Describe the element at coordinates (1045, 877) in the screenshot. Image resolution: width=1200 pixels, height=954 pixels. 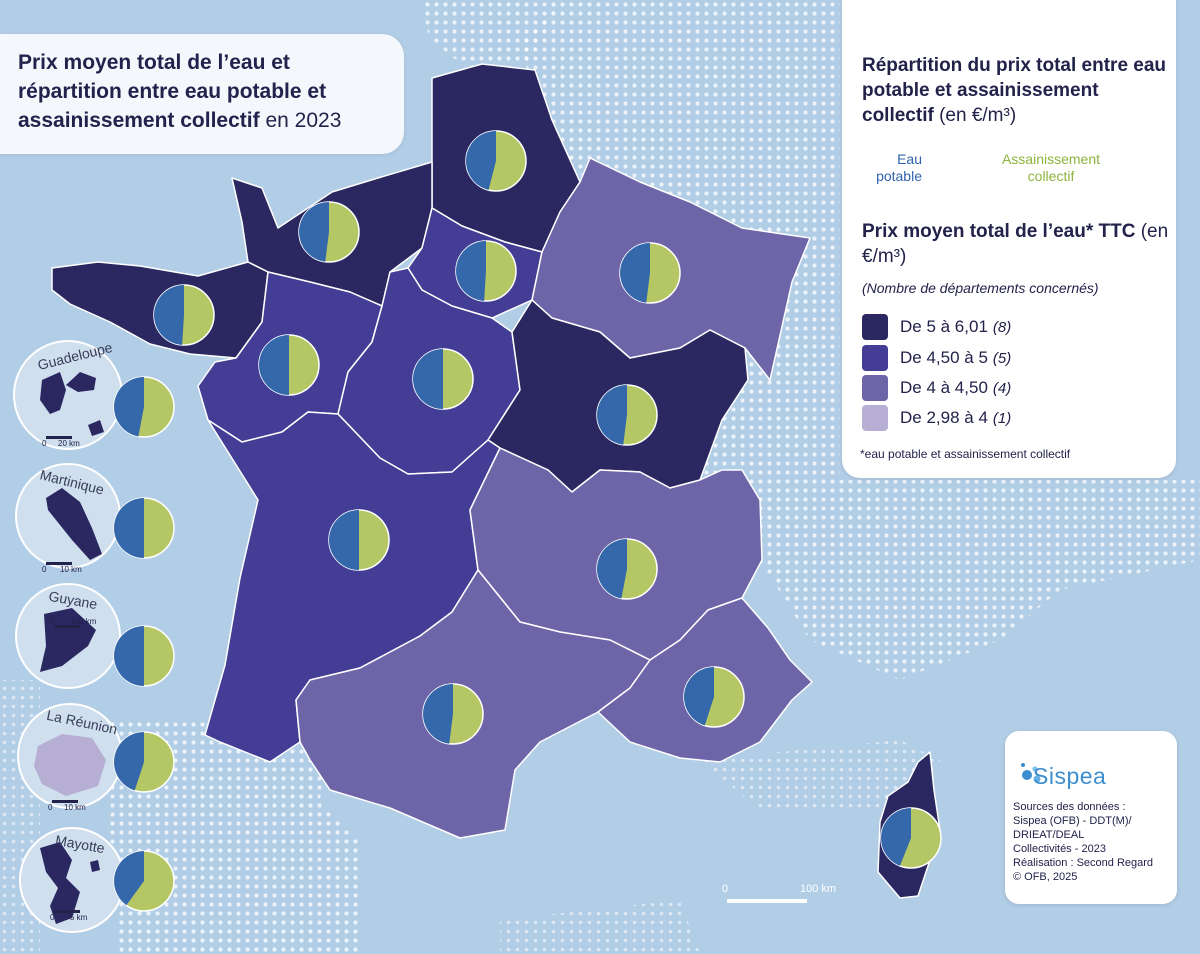
I see `source-line: © OFB, 2025` at that location.